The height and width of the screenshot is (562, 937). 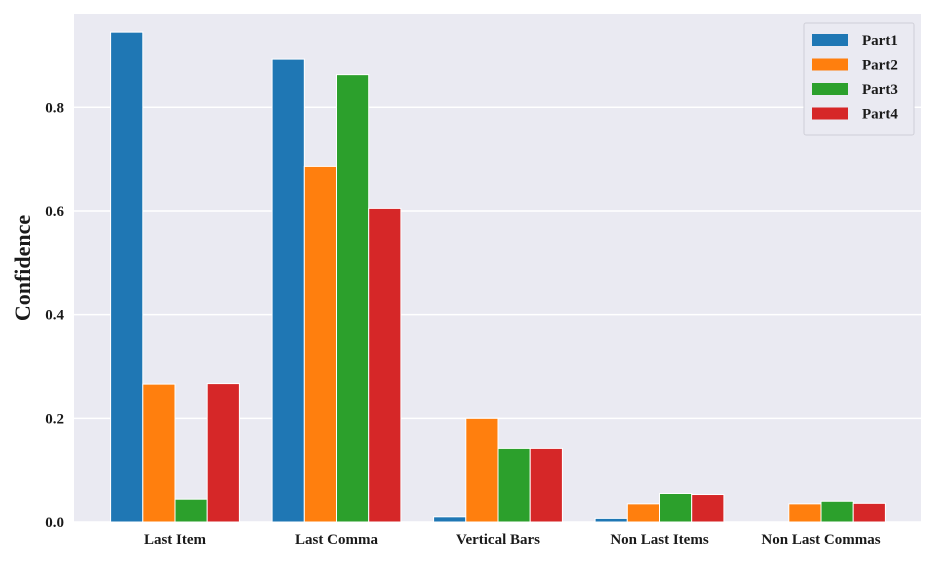 What do you see at coordinates (54, 108) in the screenshot?
I see `y-tick-label: 0.8` at bounding box center [54, 108].